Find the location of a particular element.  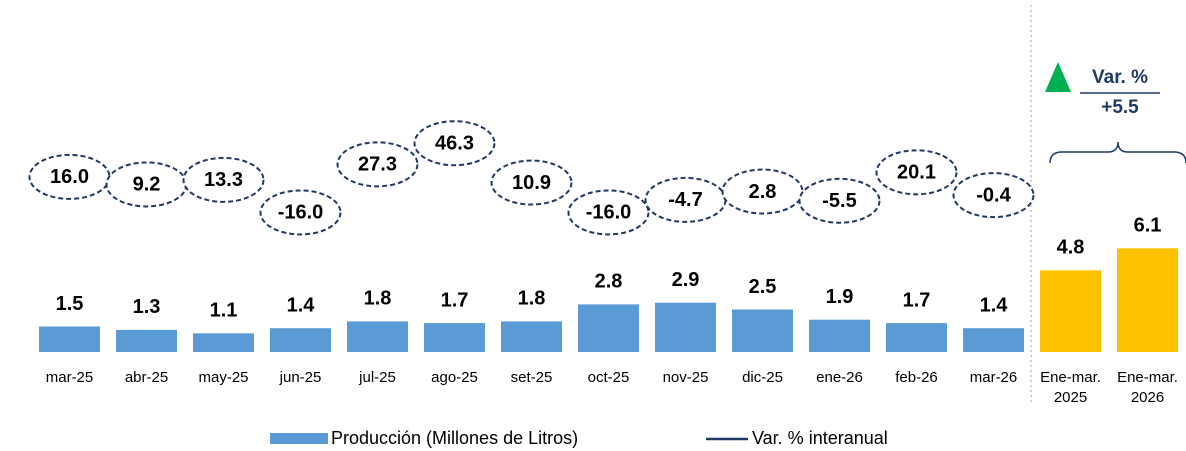

legend-label: Producción (Millones de Litros) is located at coordinates (454, 438).